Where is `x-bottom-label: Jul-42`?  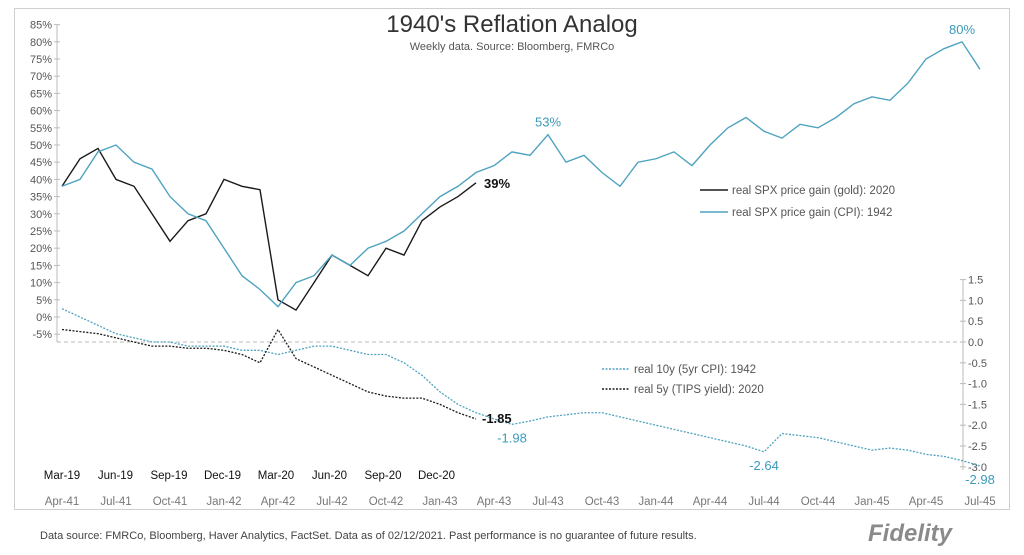 x-bottom-label: Jul-42 is located at coordinates (331, 502).